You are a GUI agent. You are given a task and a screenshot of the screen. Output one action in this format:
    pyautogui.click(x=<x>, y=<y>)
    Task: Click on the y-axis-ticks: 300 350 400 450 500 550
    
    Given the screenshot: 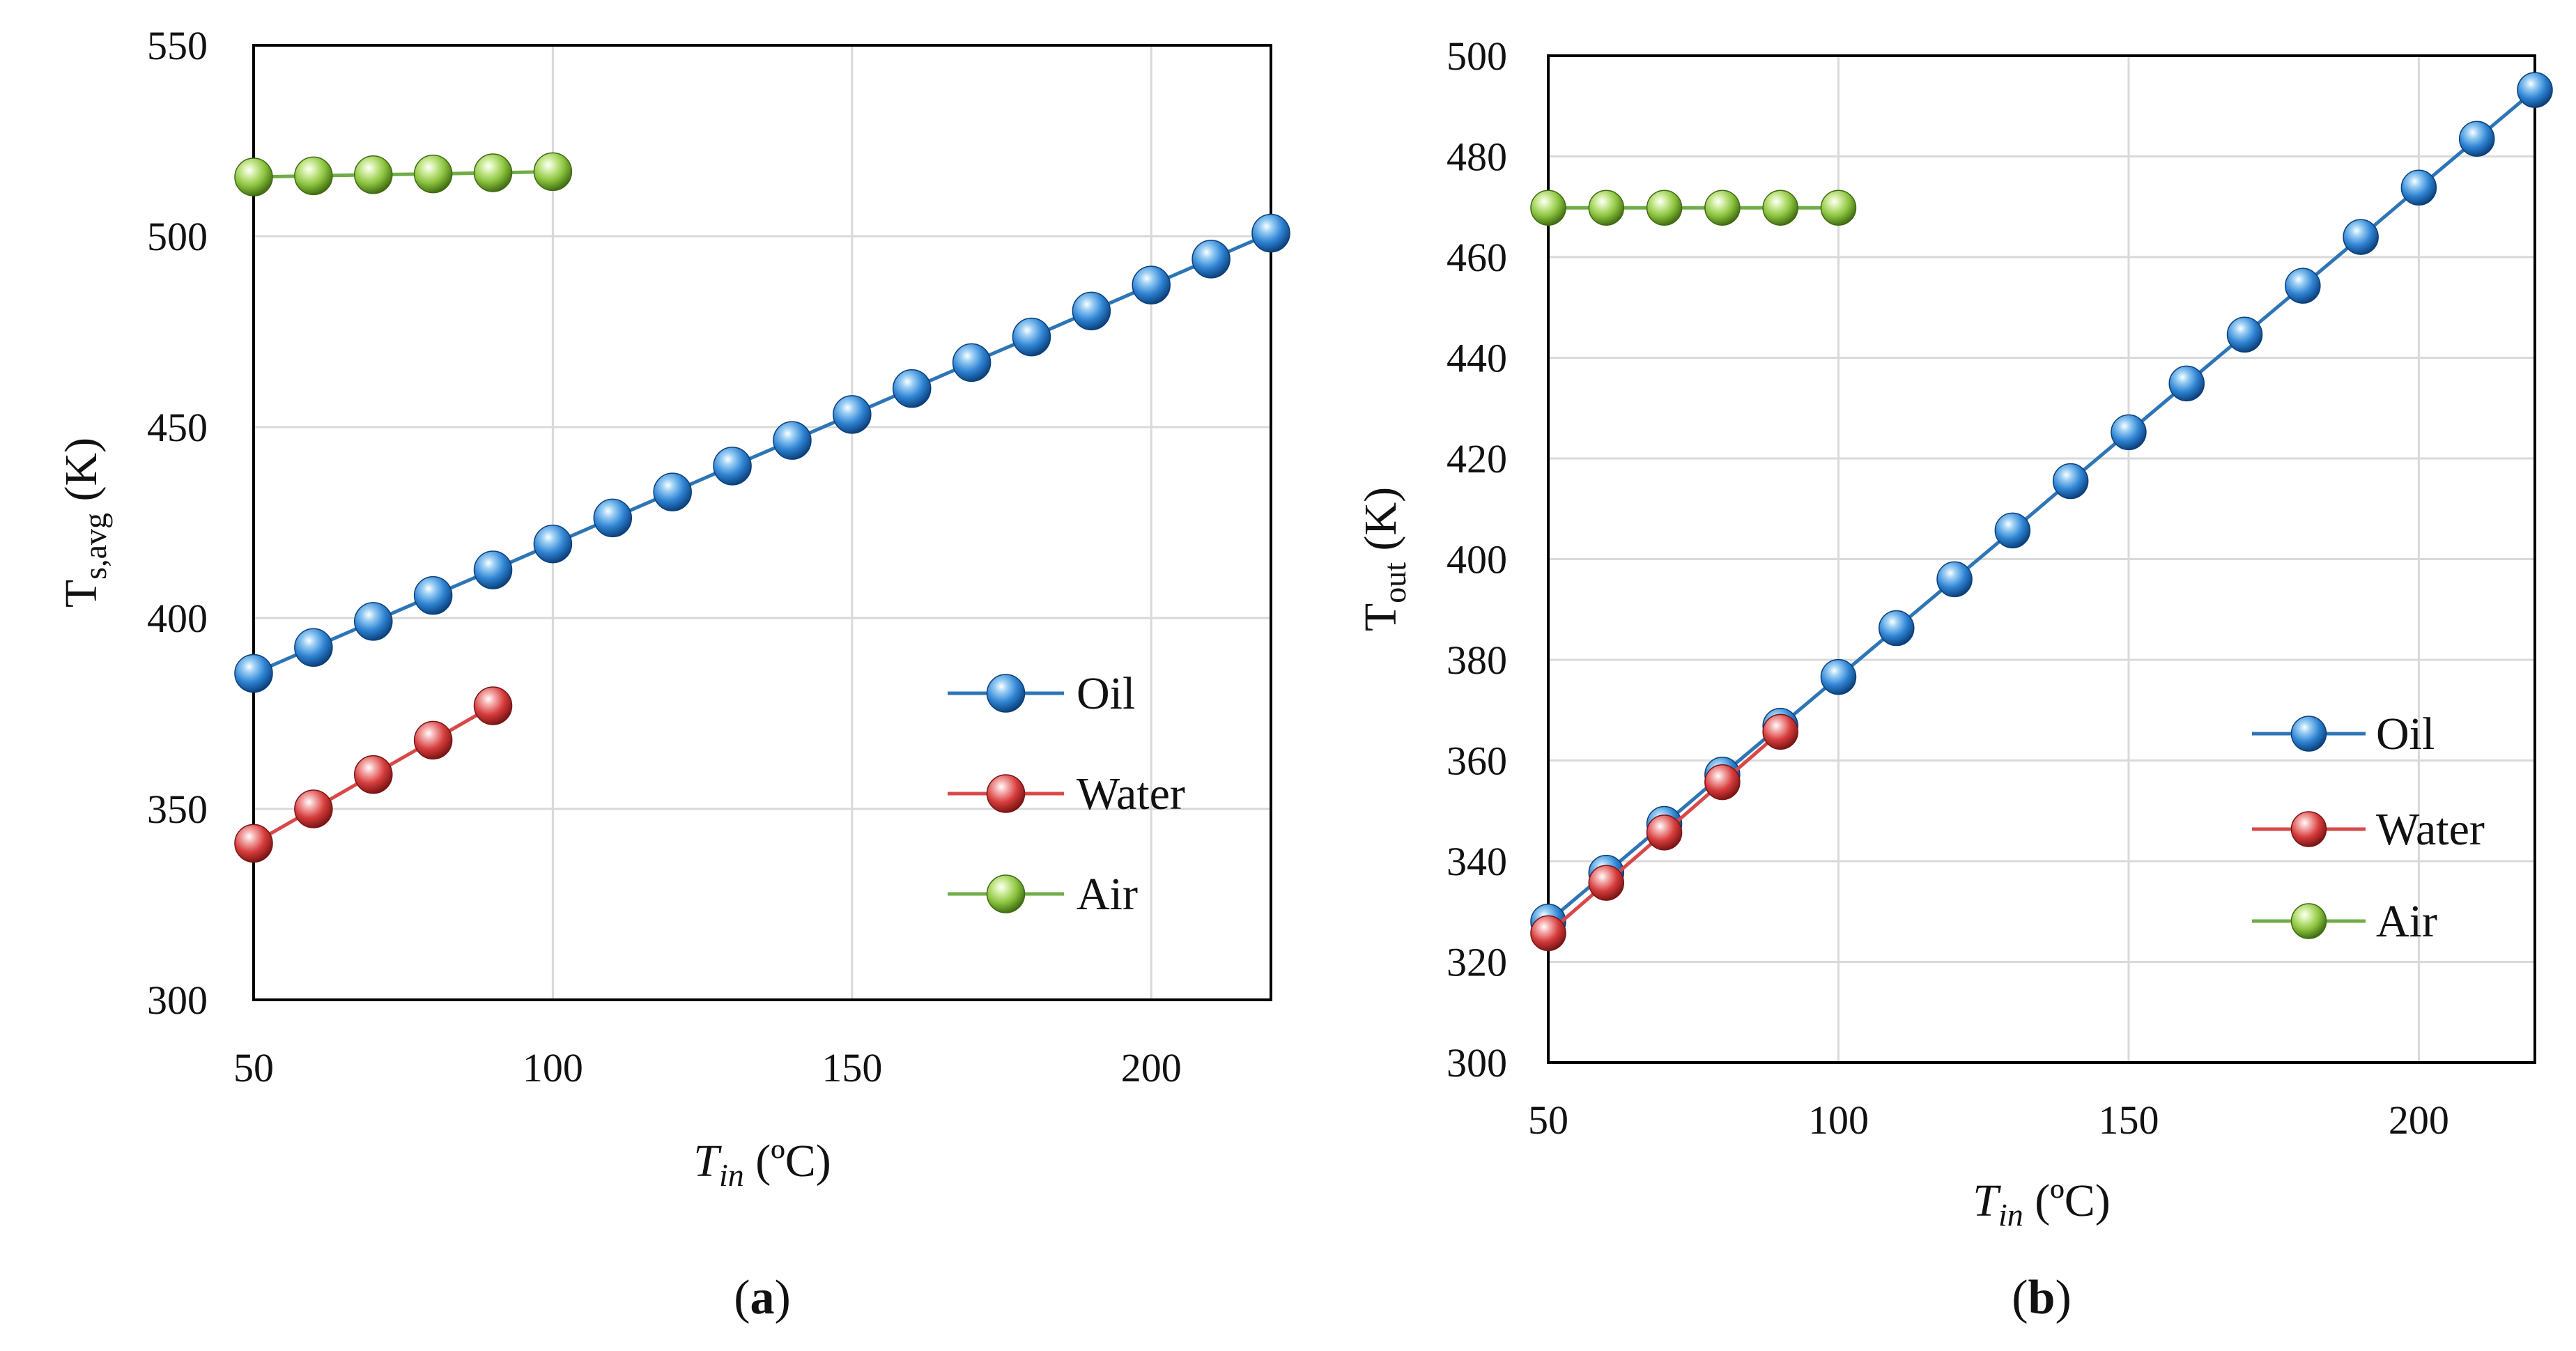 What is the action you would take?
    pyautogui.click(x=177, y=523)
    